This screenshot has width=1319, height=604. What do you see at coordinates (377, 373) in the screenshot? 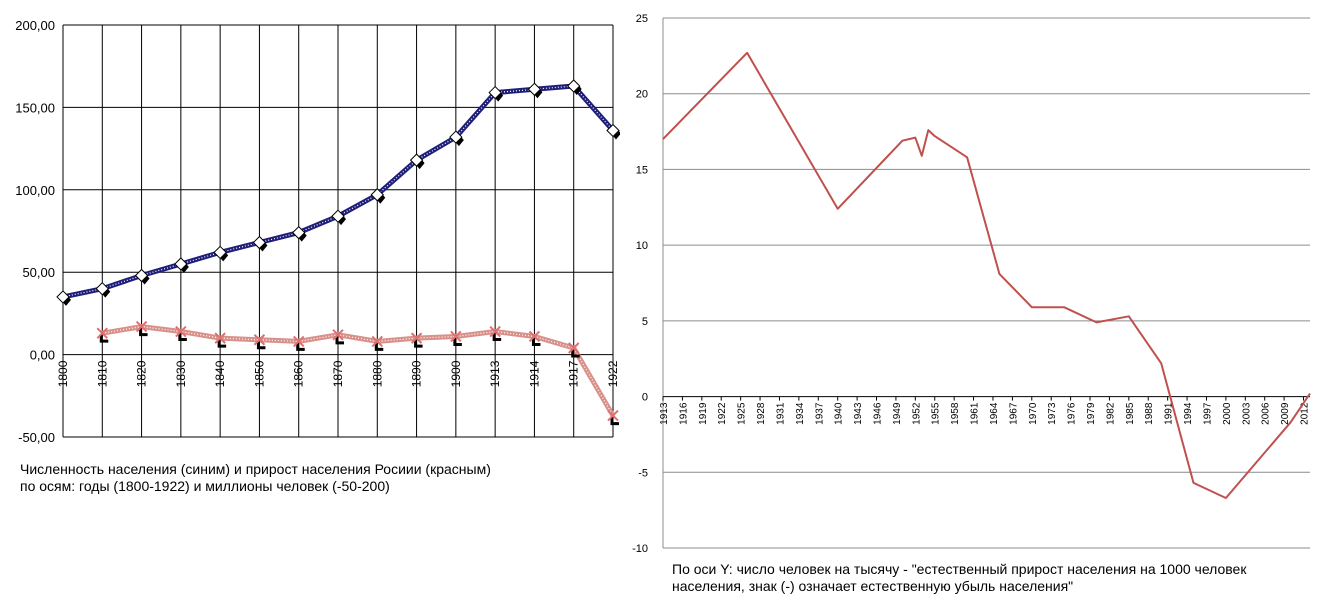
I see `left-x-tick: 1880` at bounding box center [377, 373].